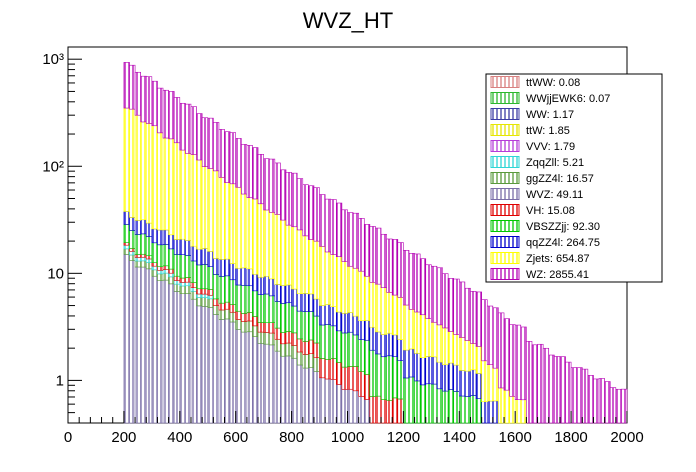 This screenshot has width=696, height=472. What do you see at coordinates (548, 131) in the screenshot?
I see `legend-entry: ttW: 1.85` at bounding box center [548, 131].